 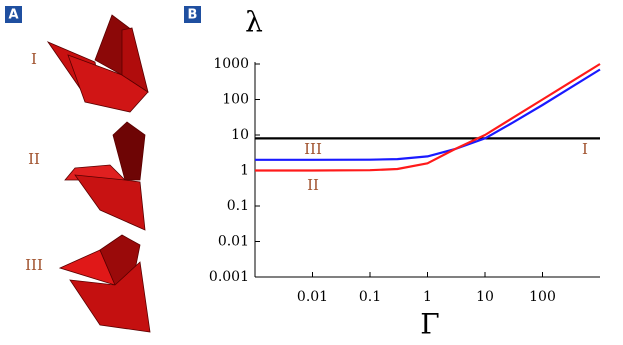 What do you see at coordinates (370, 297) in the screenshot?
I see `x-tick-label: 0.1` at bounding box center [370, 297].